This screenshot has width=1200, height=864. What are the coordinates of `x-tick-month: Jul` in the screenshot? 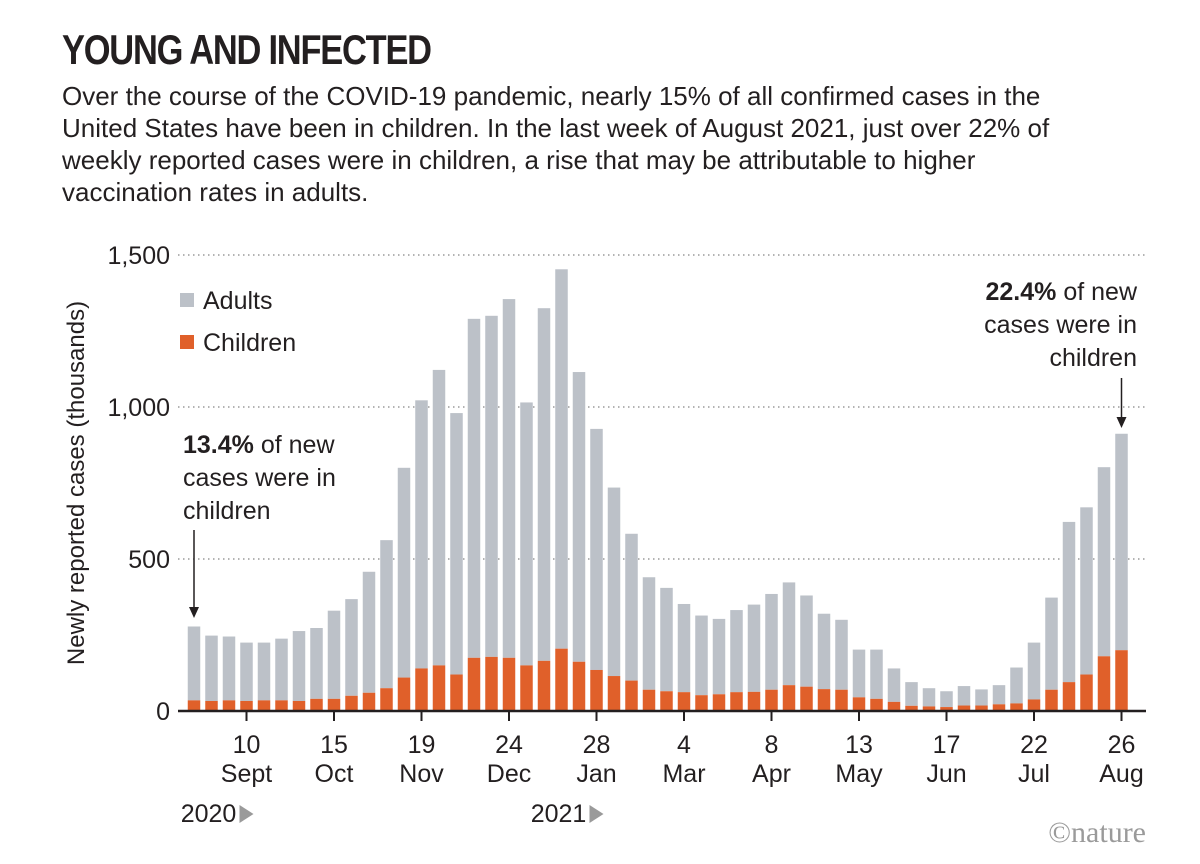 It's located at (1034, 774).